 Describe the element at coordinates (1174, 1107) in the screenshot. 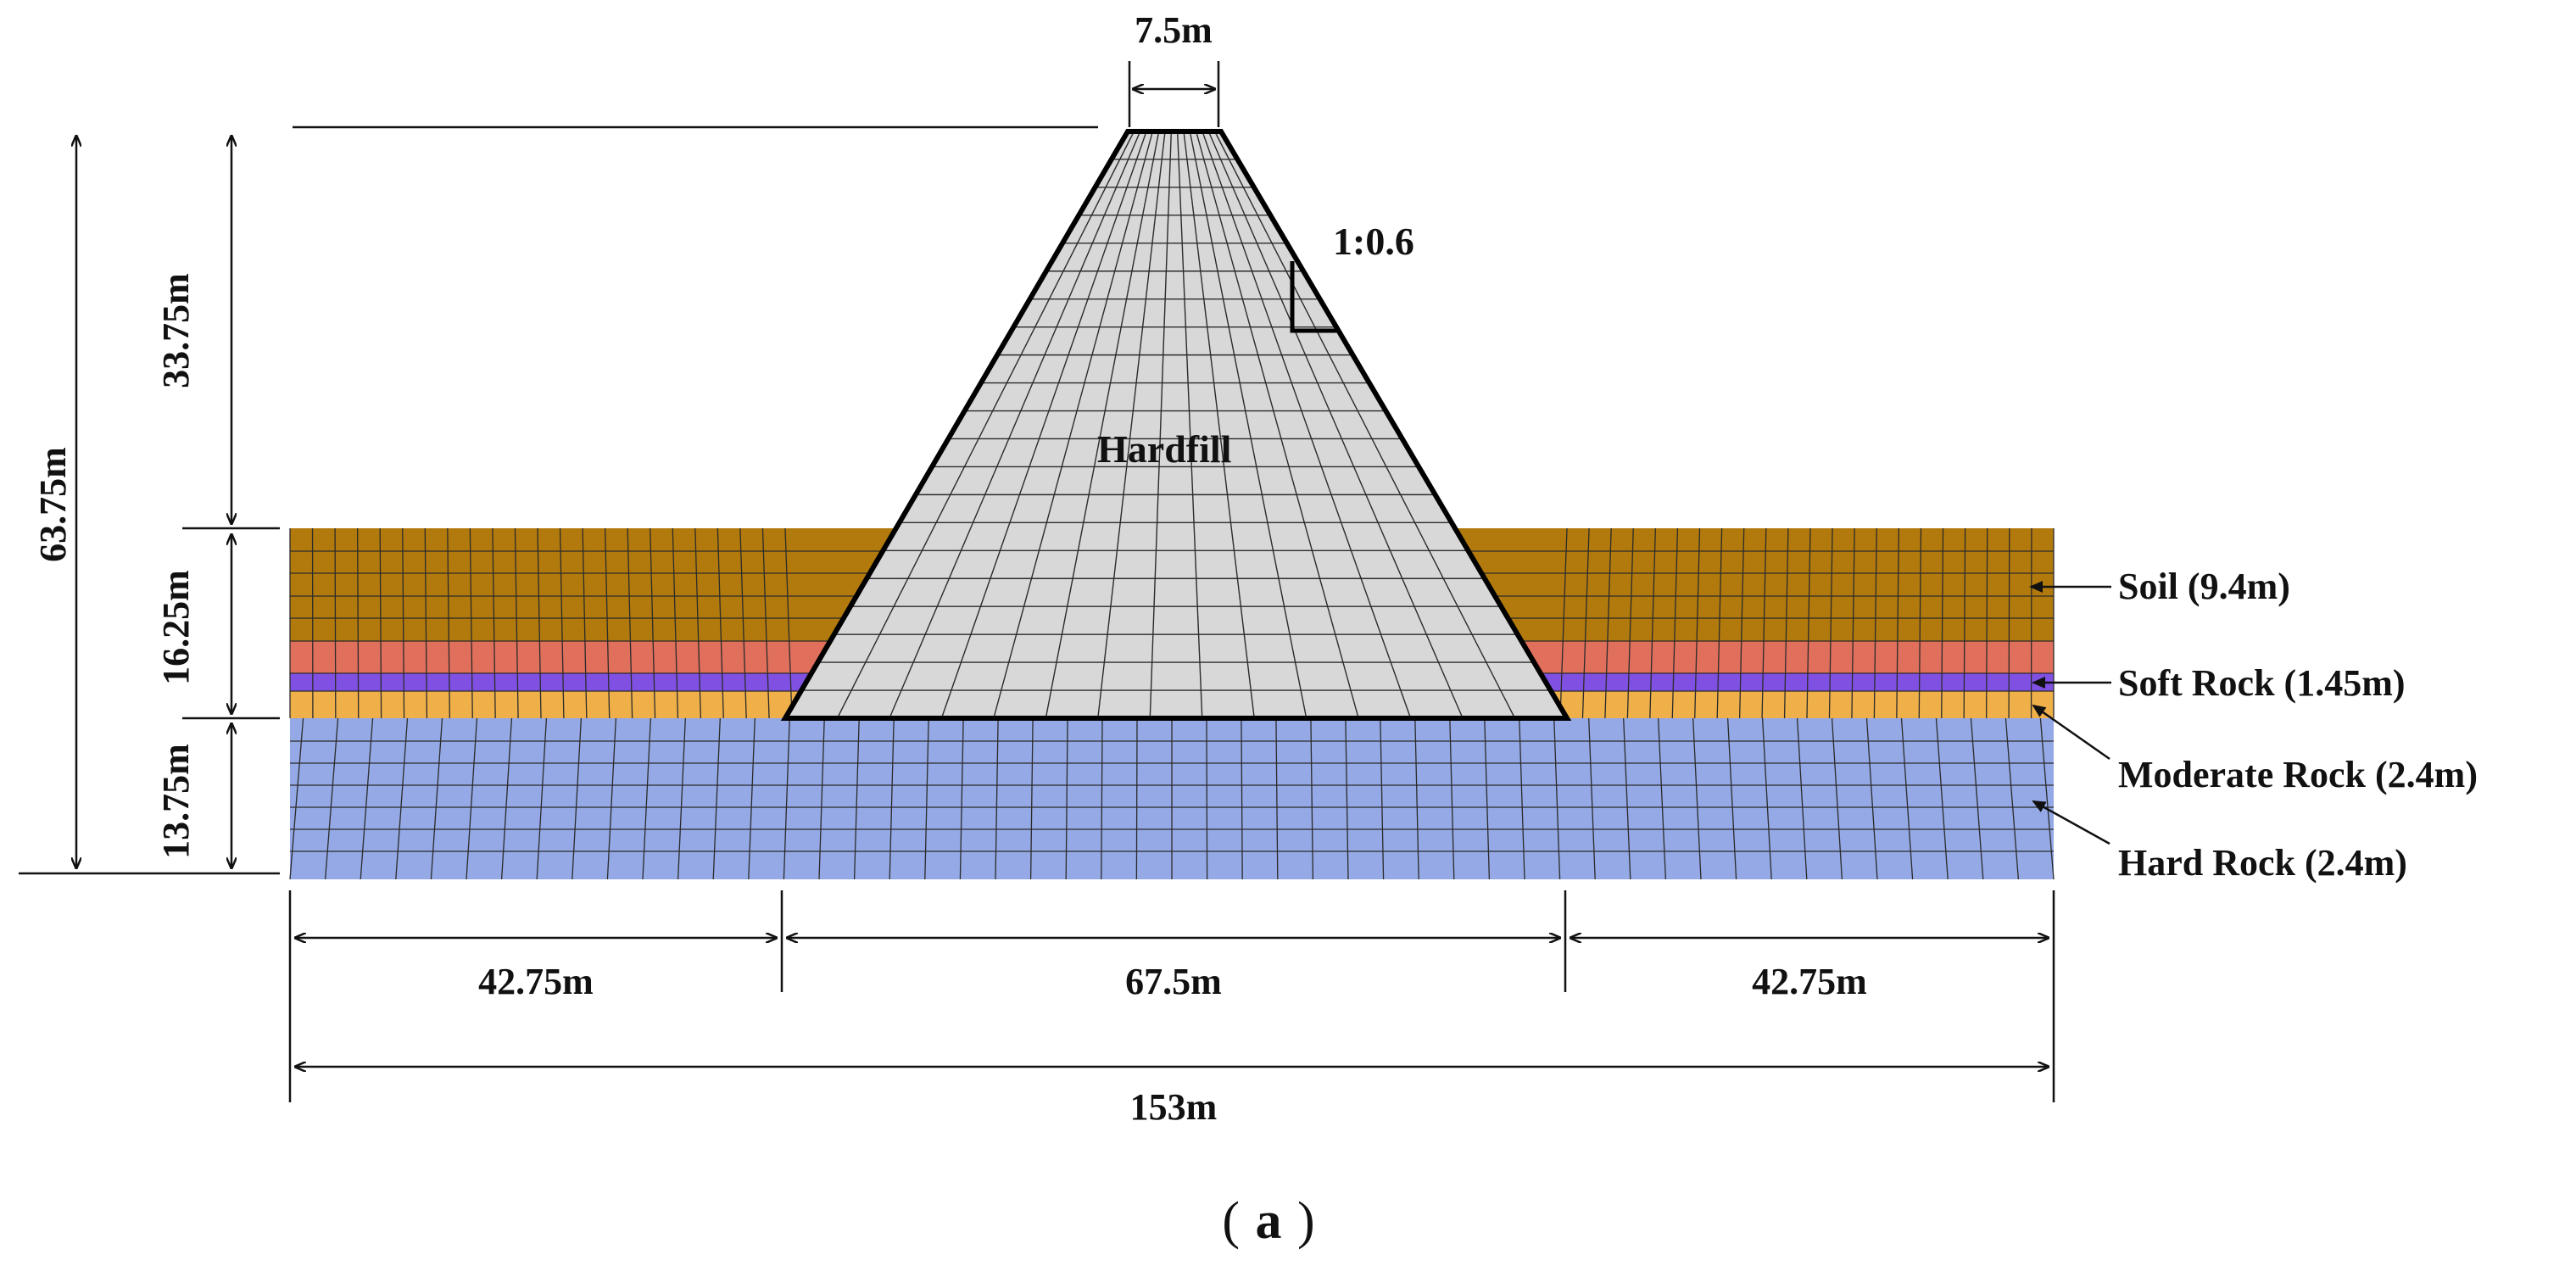

I see `total-width-label: 153m` at that location.